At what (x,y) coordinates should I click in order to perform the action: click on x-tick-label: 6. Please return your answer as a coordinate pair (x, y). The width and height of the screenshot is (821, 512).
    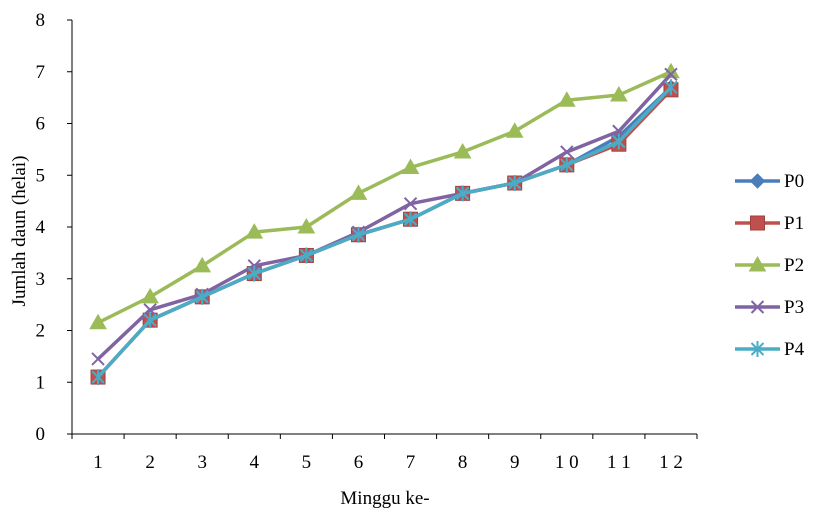
    Looking at the image, I should click on (359, 462).